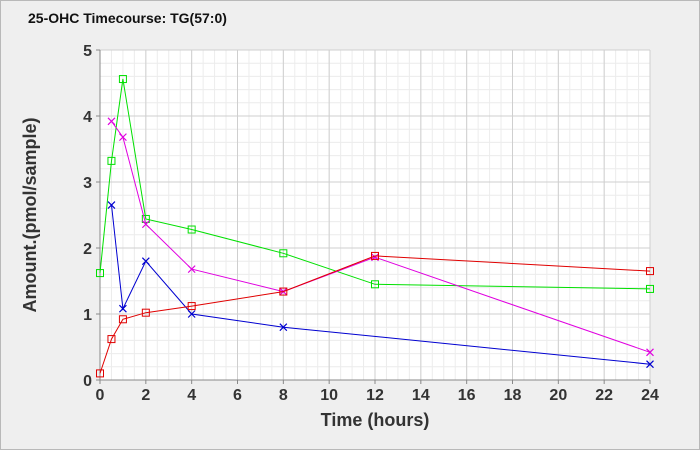 The image size is (700, 450). Describe the element at coordinates (87, 117) in the screenshot. I see `y-tick-label: 4` at that location.